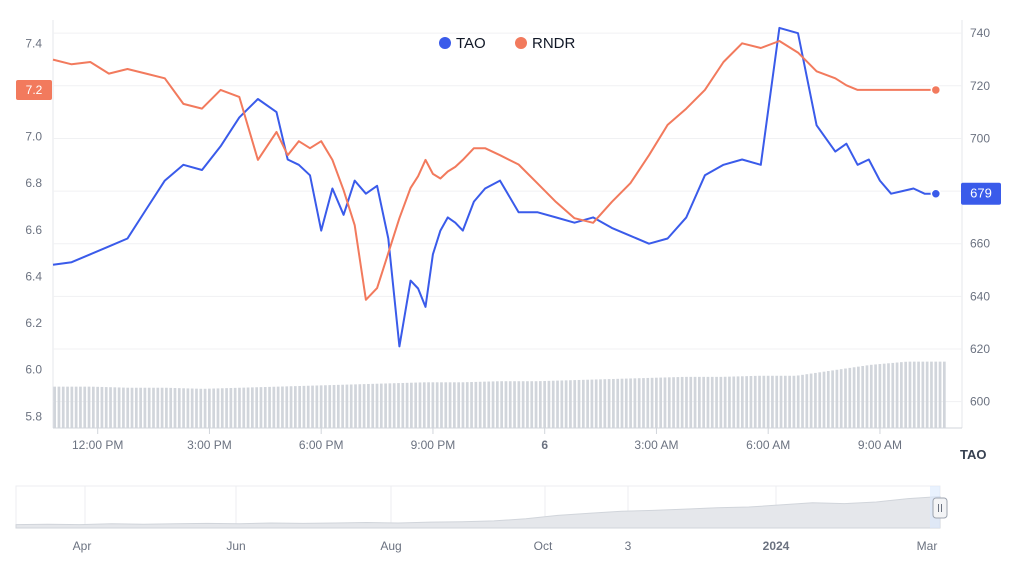 Image resolution: width=1024 pixels, height=575 pixels. What do you see at coordinates (34, 89) in the screenshot?
I see `left-current-badge` at bounding box center [34, 89].